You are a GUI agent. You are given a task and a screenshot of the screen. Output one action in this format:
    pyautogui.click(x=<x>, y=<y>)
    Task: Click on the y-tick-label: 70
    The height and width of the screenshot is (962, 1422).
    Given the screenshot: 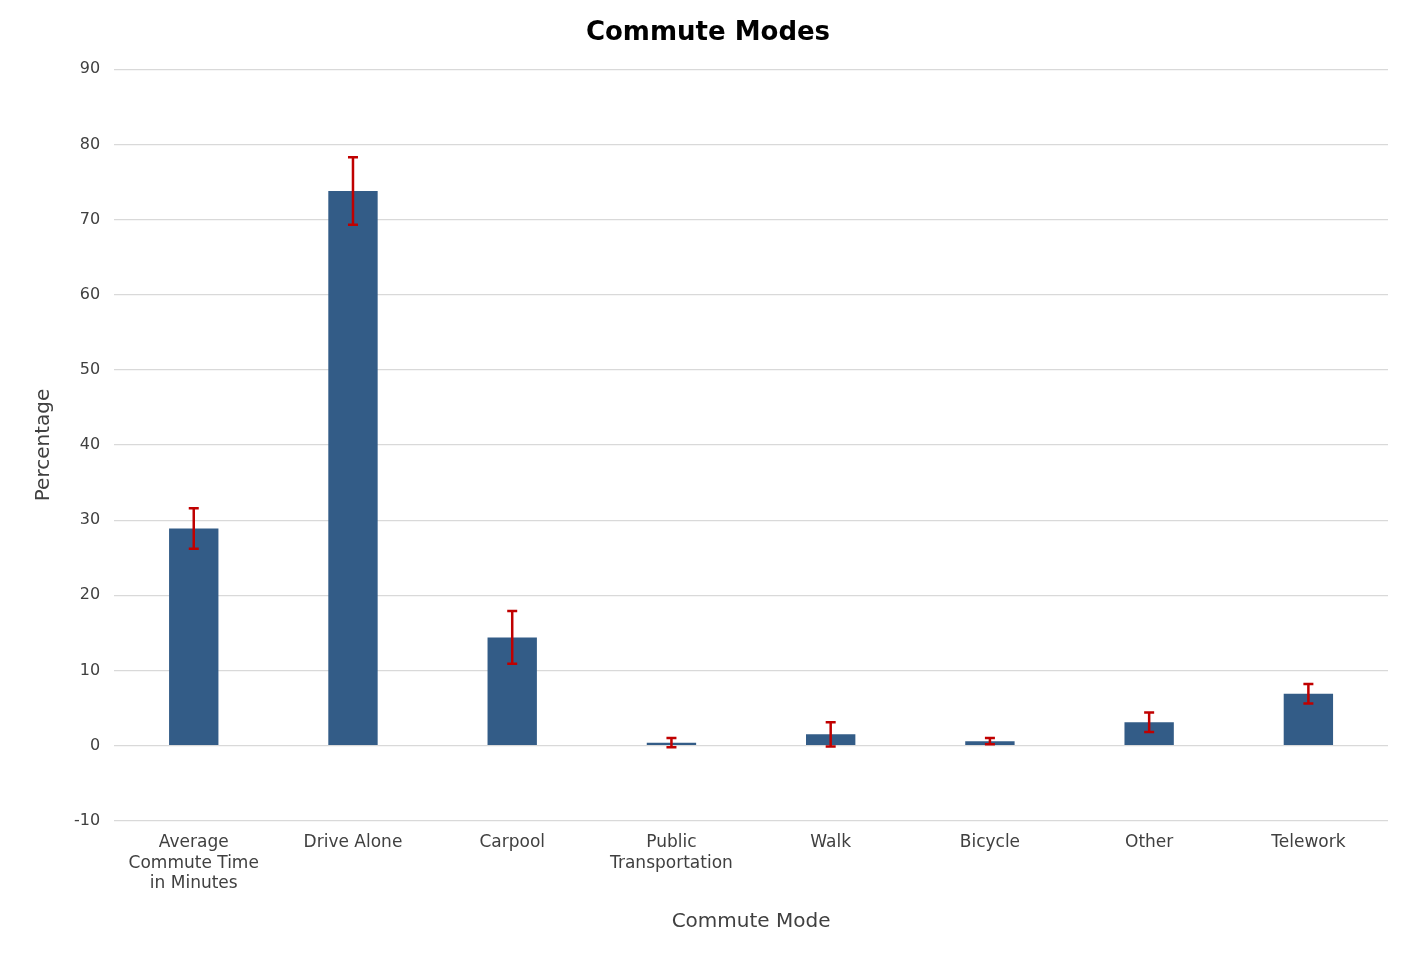 What is the action you would take?
    pyautogui.click(x=90, y=218)
    